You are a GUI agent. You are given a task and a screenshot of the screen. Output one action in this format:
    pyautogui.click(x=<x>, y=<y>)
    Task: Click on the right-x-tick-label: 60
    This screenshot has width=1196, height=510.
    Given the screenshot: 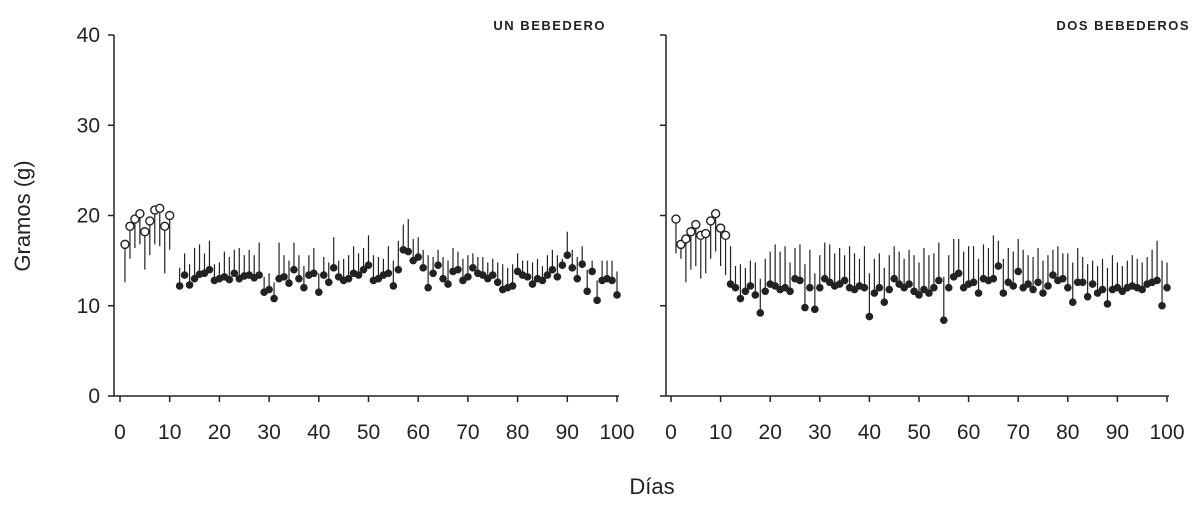 What is the action you would take?
    pyautogui.click(x=968, y=432)
    